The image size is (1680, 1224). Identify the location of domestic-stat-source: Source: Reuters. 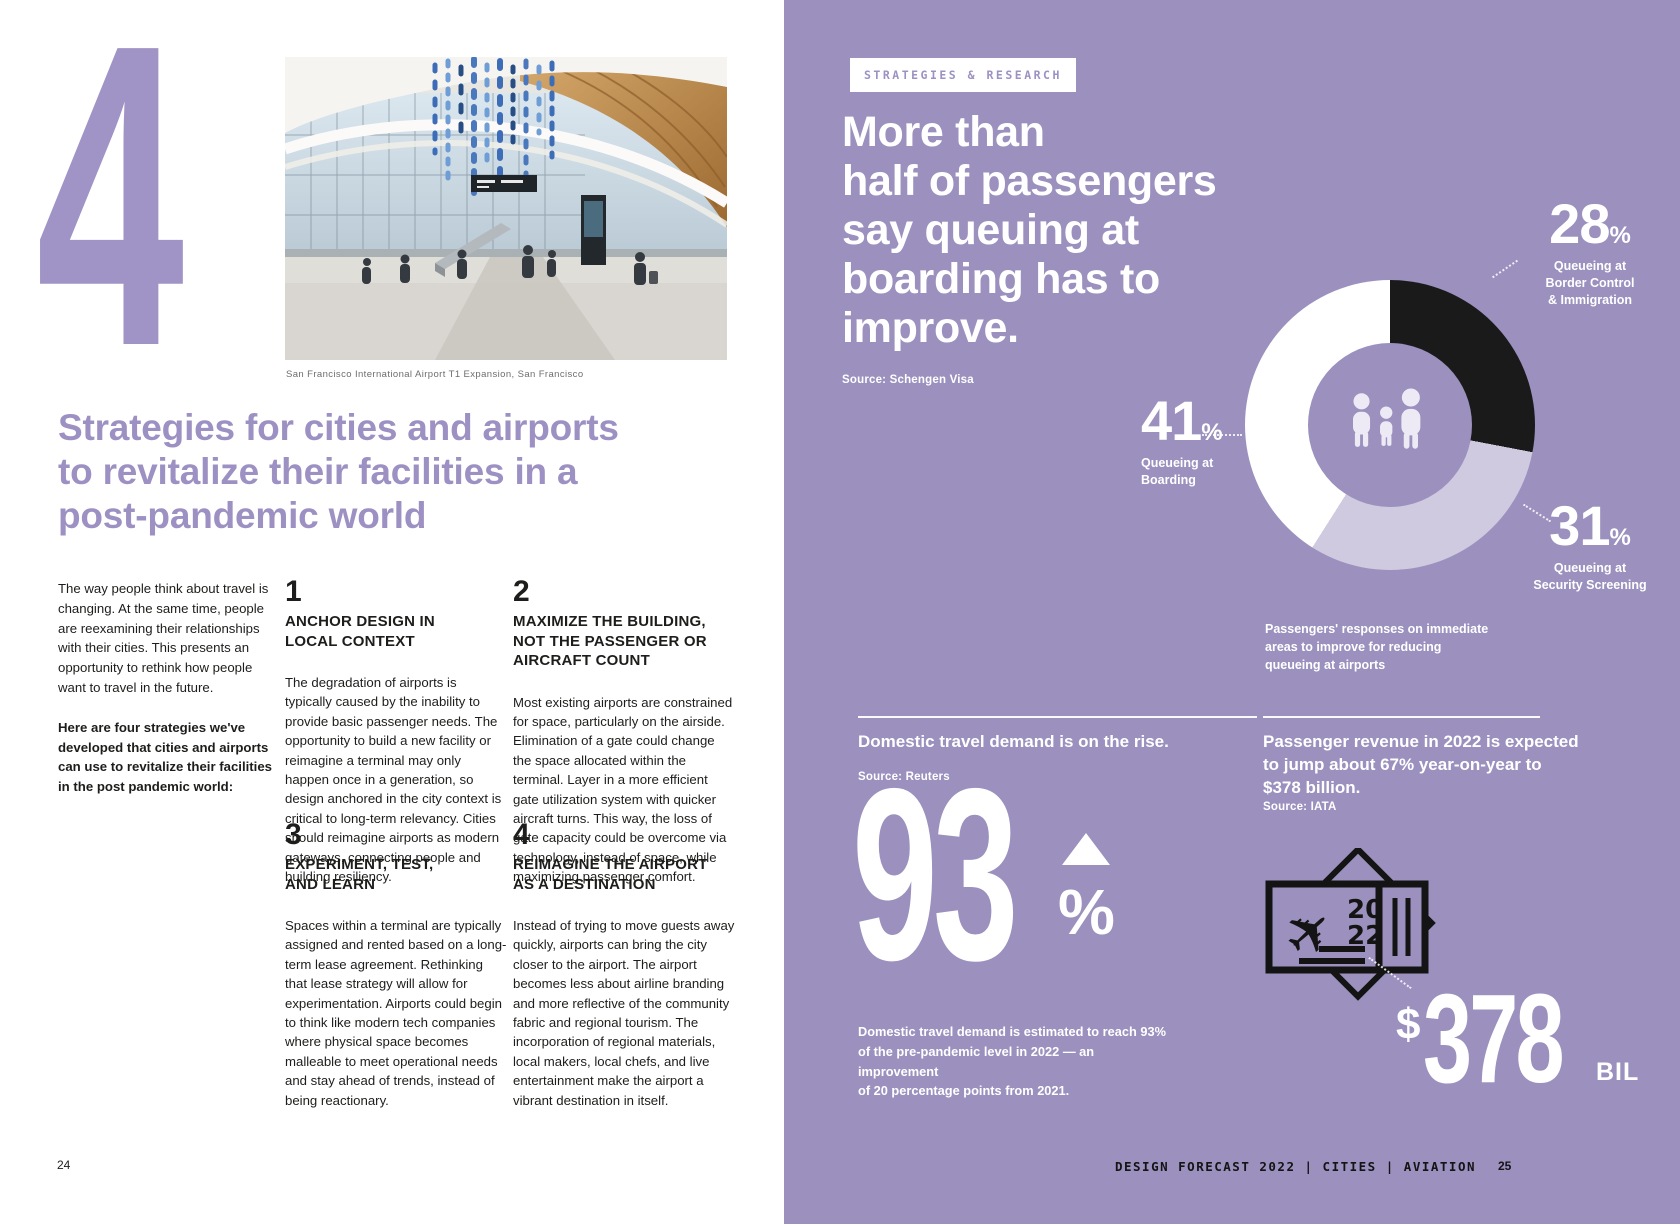
(904, 777).